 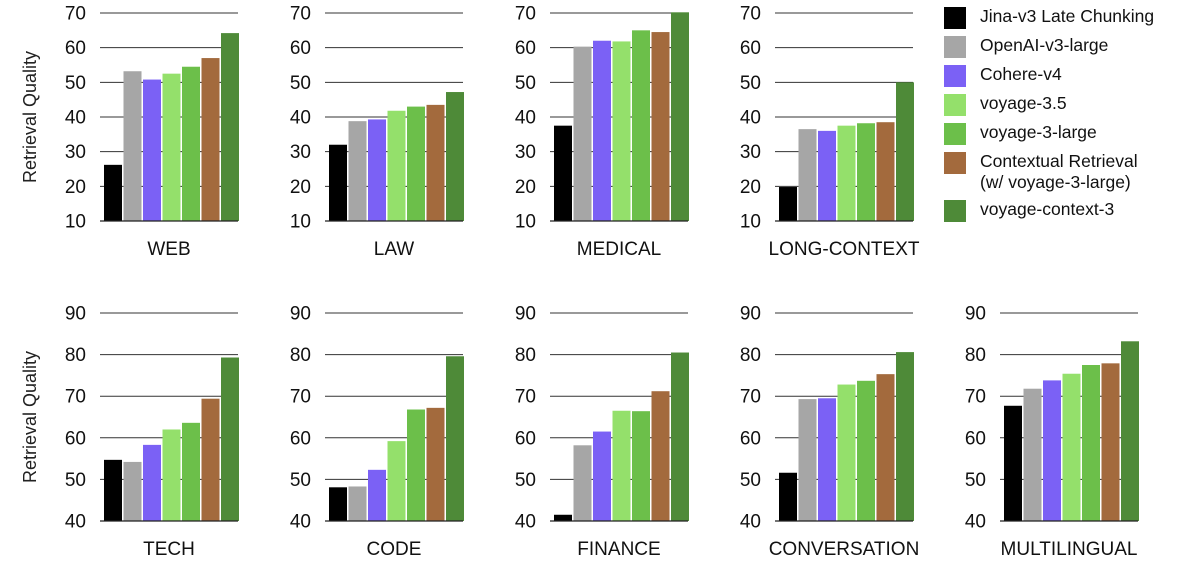 What do you see at coordinates (377, 495) in the screenshot?
I see `bar-code-cohere-v4` at bounding box center [377, 495].